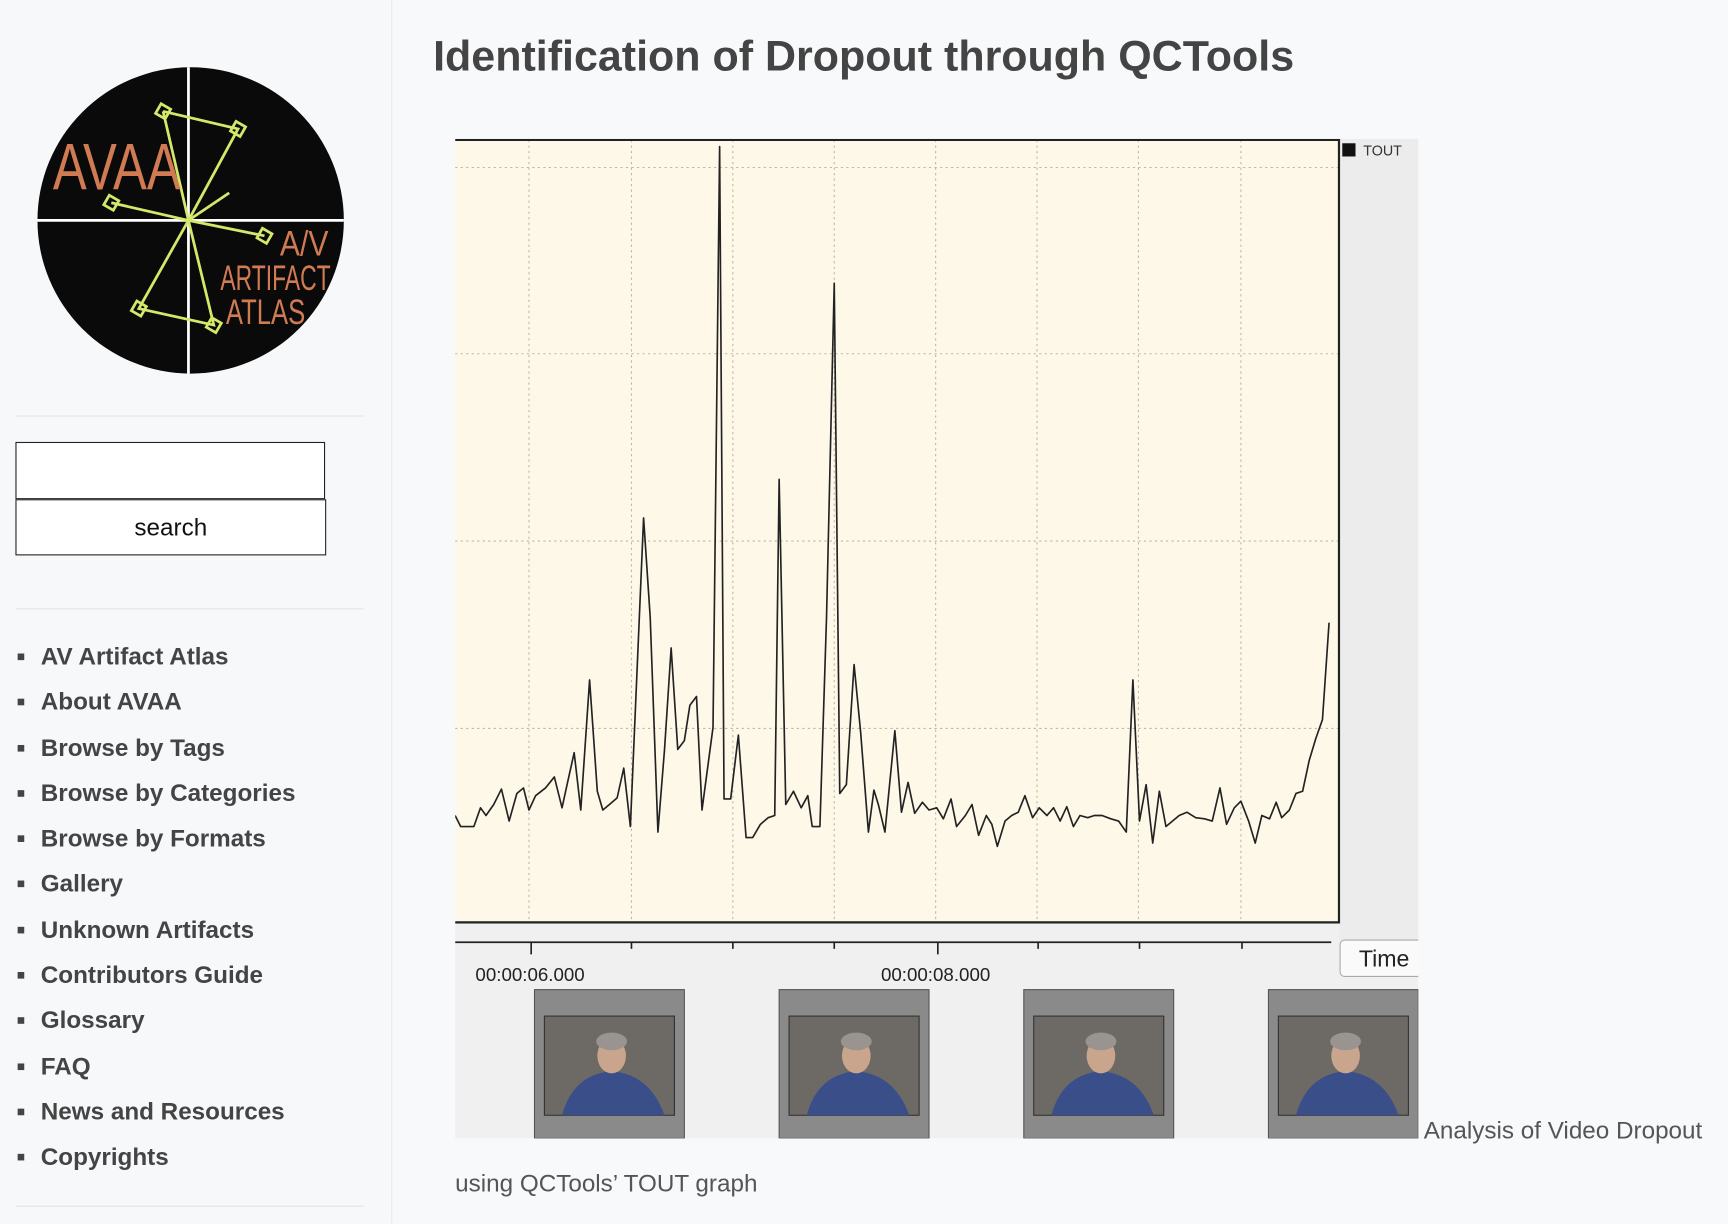 The height and width of the screenshot is (1224, 1728). Describe the element at coordinates (147, 657) in the screenshot. I see `nav-link: AV Artifact Atlas` at that location.